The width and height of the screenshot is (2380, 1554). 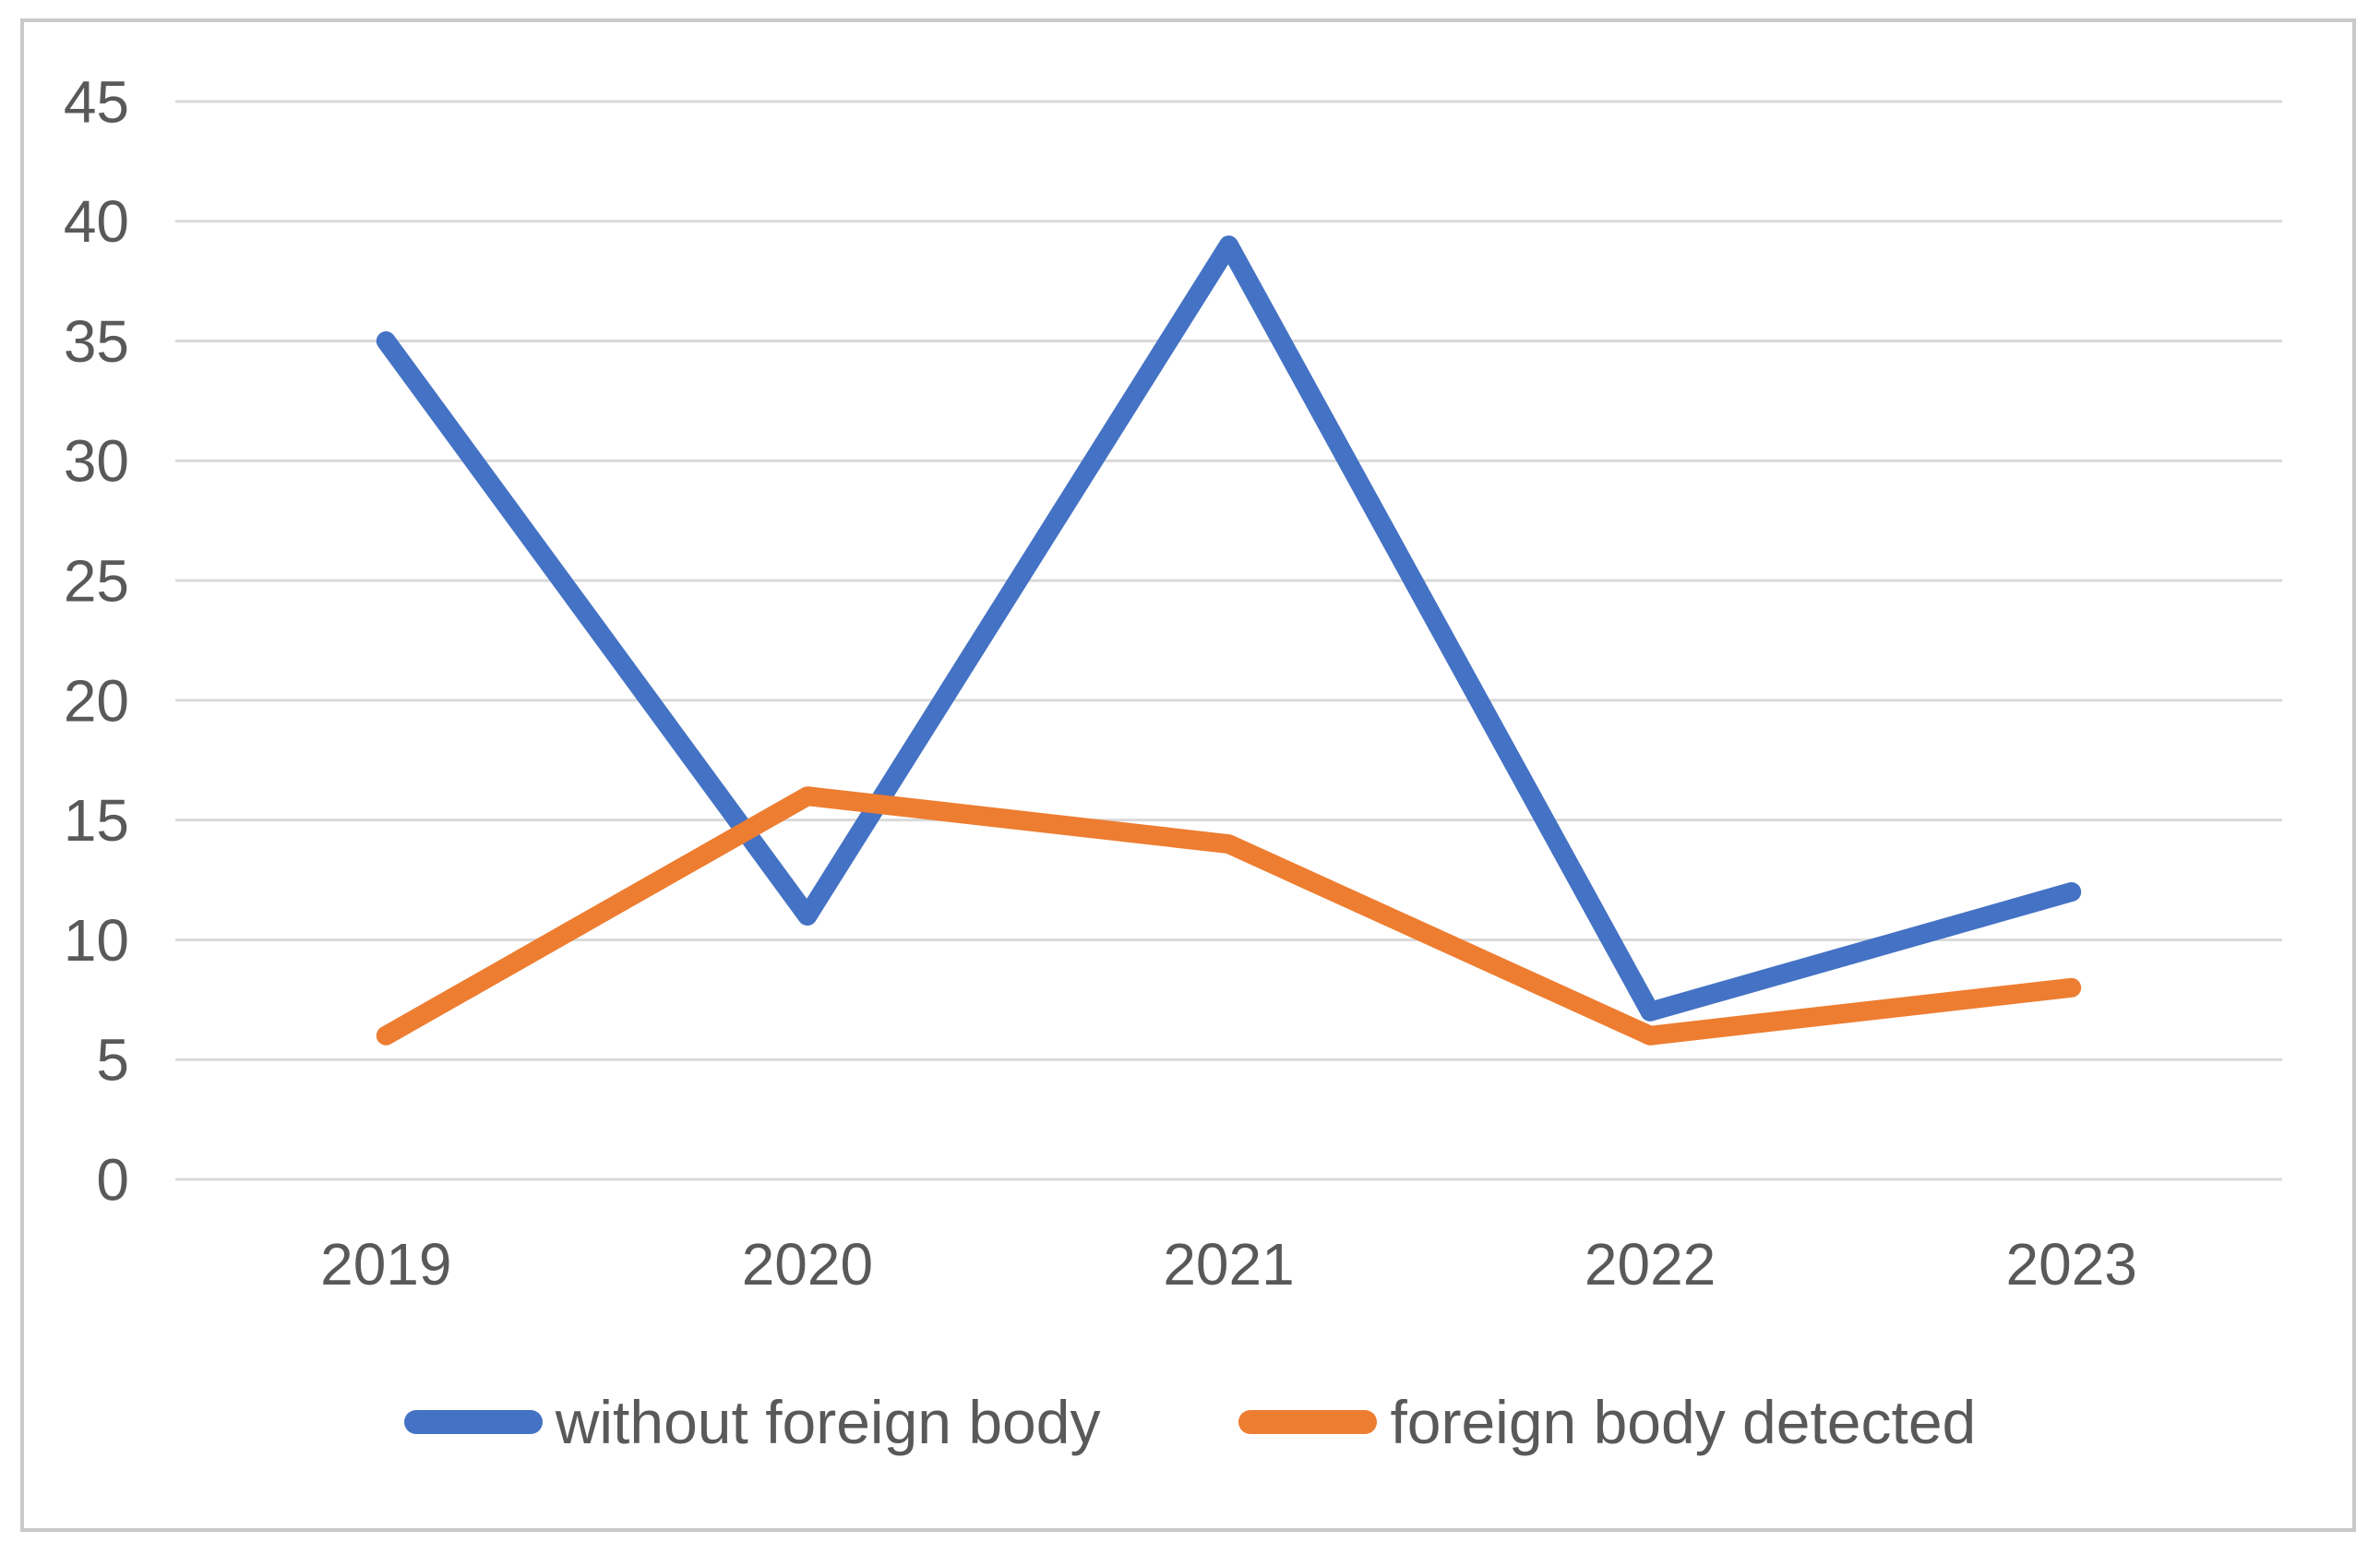 What do you see at coordinates (96, 461) in the screenshot?
I see `y-tick-label: 30` at bounding box center [96, 461].